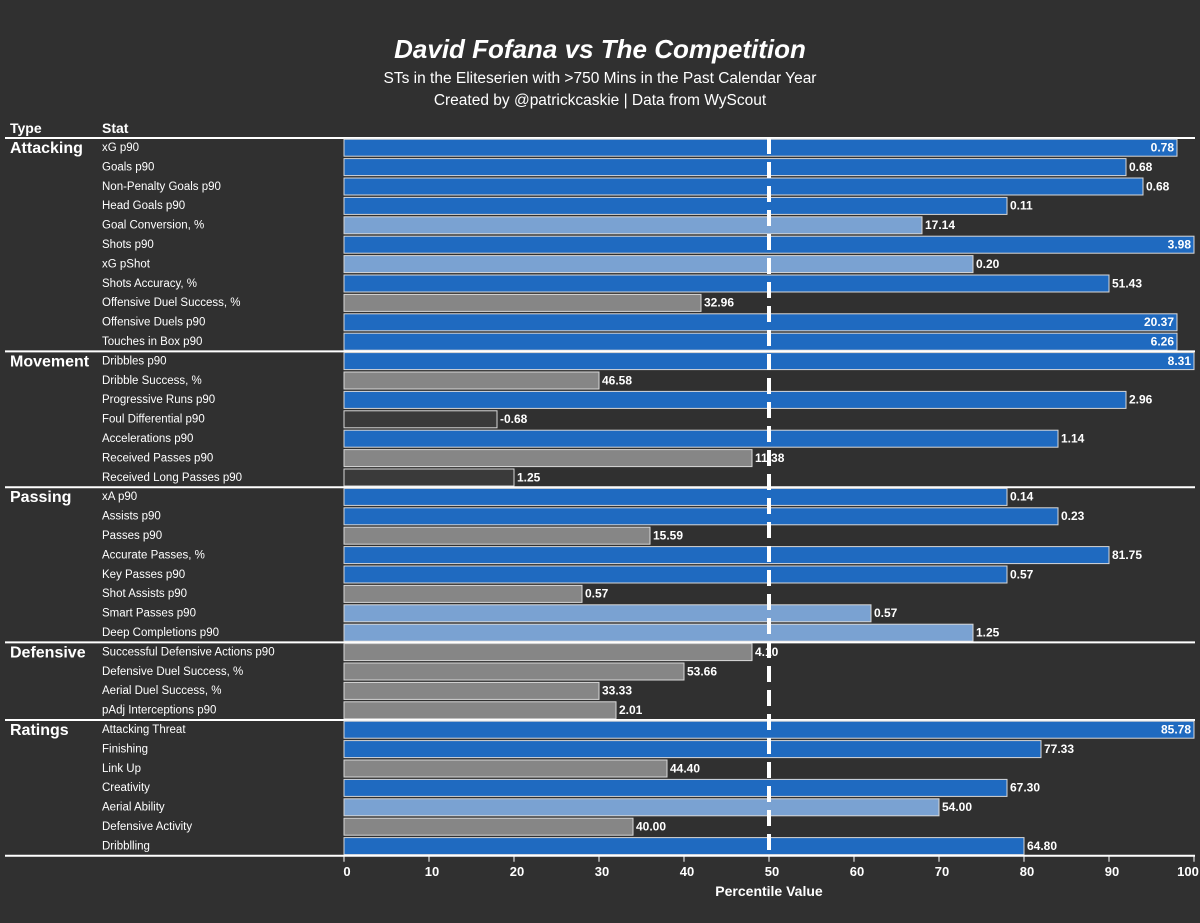 This screenshot has height=923, width=1200. I want to click on stat-label: Progressive Runs p90, so click(158, 400).